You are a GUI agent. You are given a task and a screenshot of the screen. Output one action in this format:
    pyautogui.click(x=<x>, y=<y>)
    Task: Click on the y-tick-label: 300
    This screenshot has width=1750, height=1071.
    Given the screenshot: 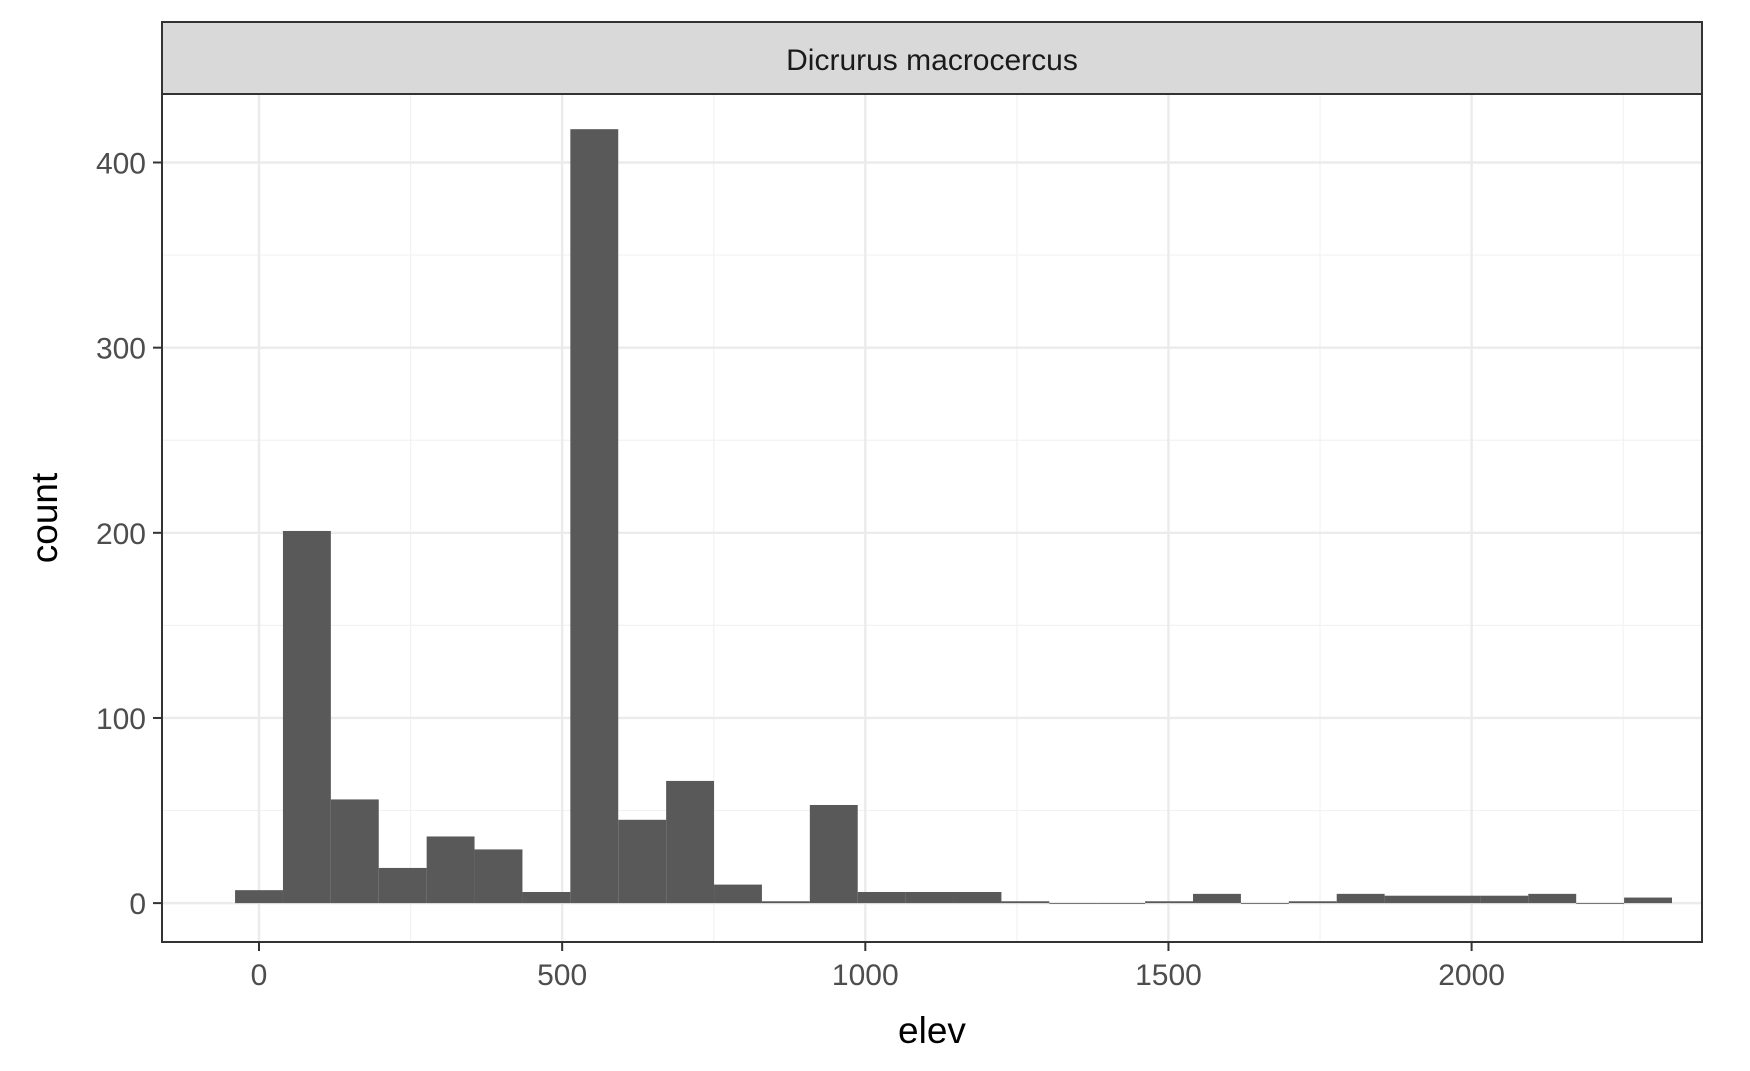 What is the action you would take?
    pyautogui.click(x=121, y=349)
    